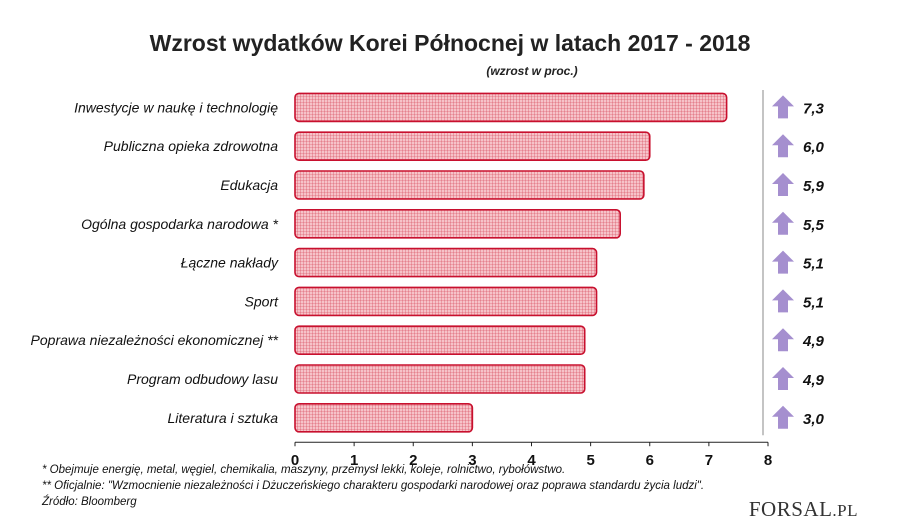 Image resolution: width=900 pixels, height=532 pixels. Describe the element at coordinates (709, 460) in the screenshot. I see `x-tick-label: 7` at that location.